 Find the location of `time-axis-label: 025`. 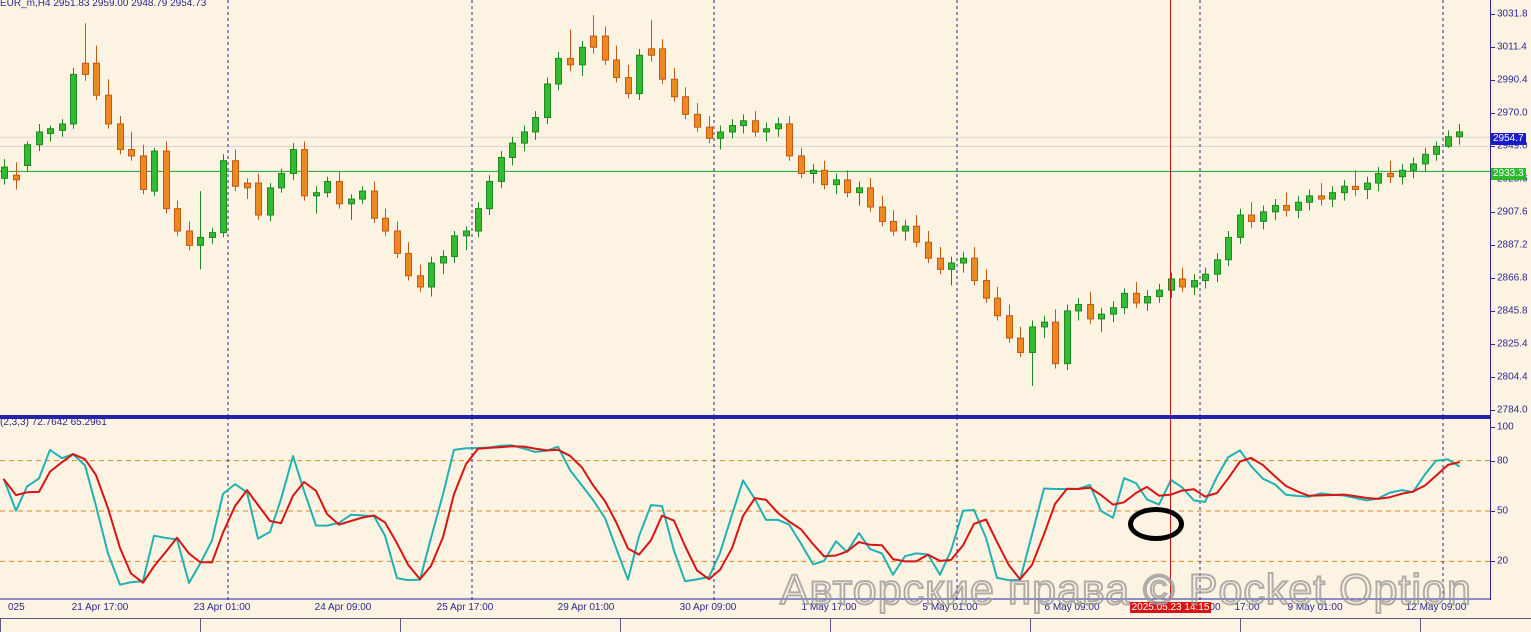

time-axis-label: 025 is located at coordinates (16, 607).